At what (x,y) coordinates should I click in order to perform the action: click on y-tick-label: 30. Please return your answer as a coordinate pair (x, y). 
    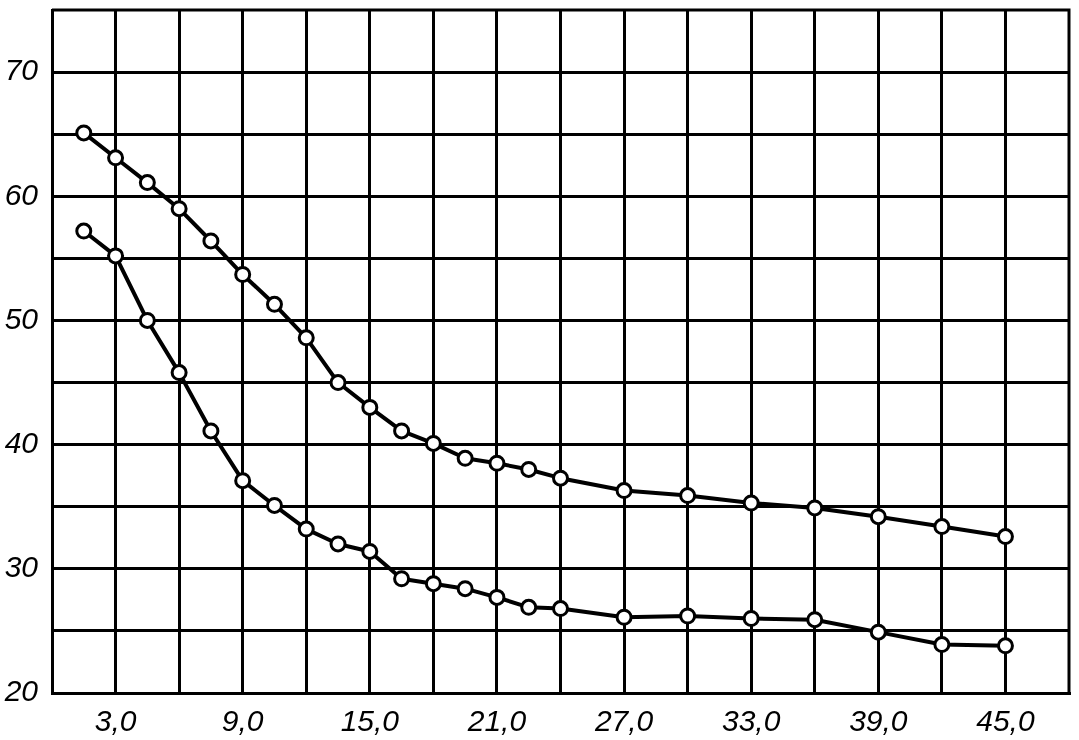
    Looking at the image, I should click on (21, 567).